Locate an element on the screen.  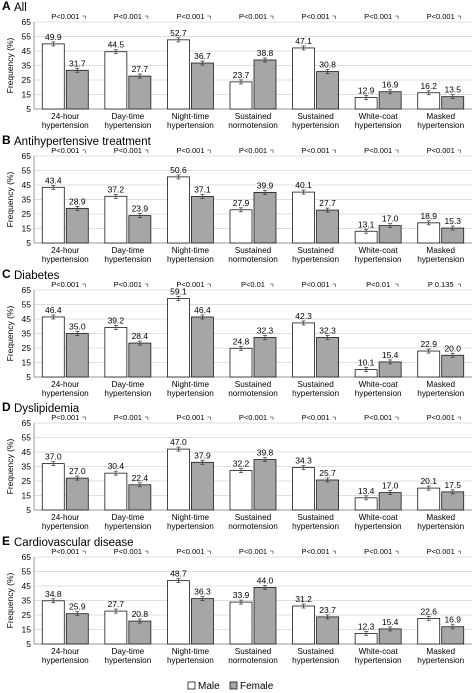
x-tick-label: Day-time is located at coordinates (127, 116).